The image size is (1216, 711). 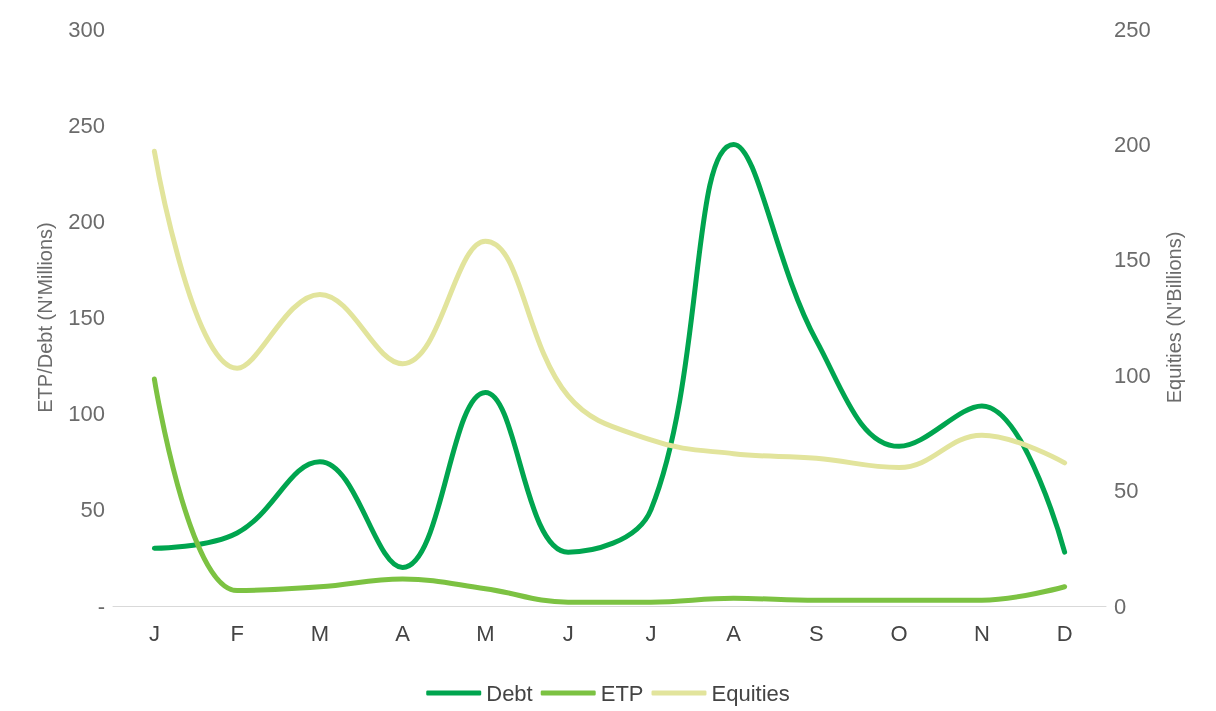 I want to click on y-tick-label: 250, so click(x=86, y=125).